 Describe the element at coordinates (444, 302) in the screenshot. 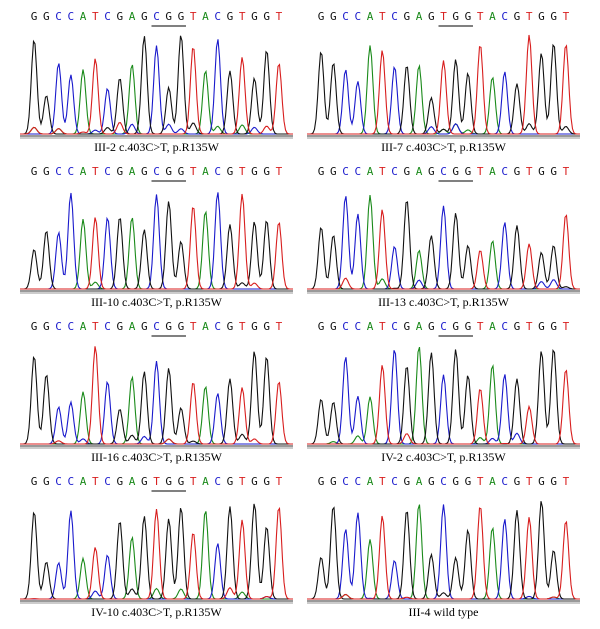

I see `caption: III-13 c.403C>T, p.R135W` at that location.